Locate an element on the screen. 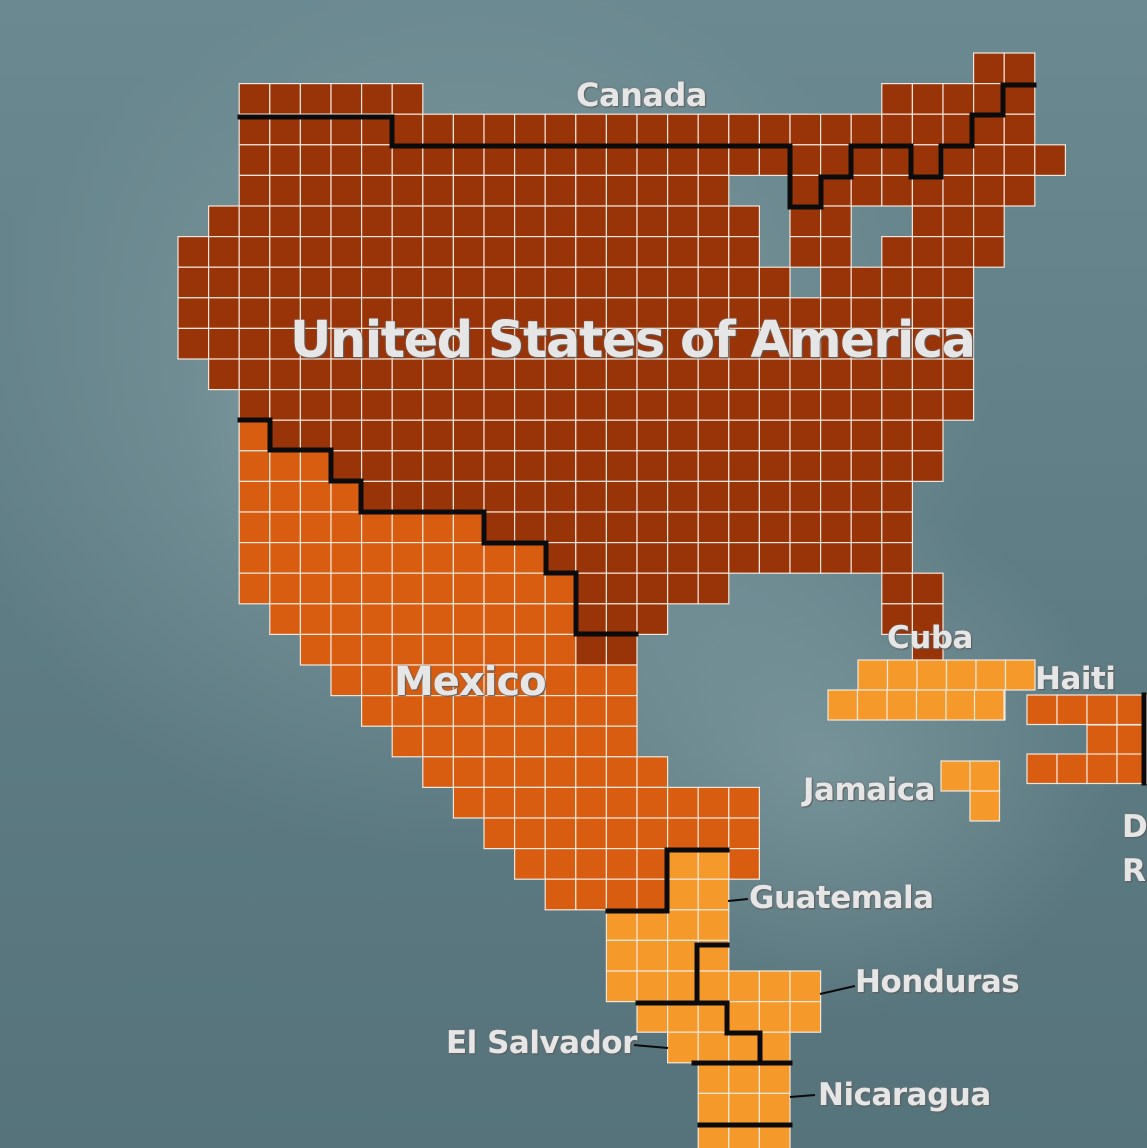 Image resolution: width=1147 pixels, height=1148 pixels. label-jamaica: Jamaica is located at coordinates (869, 790).